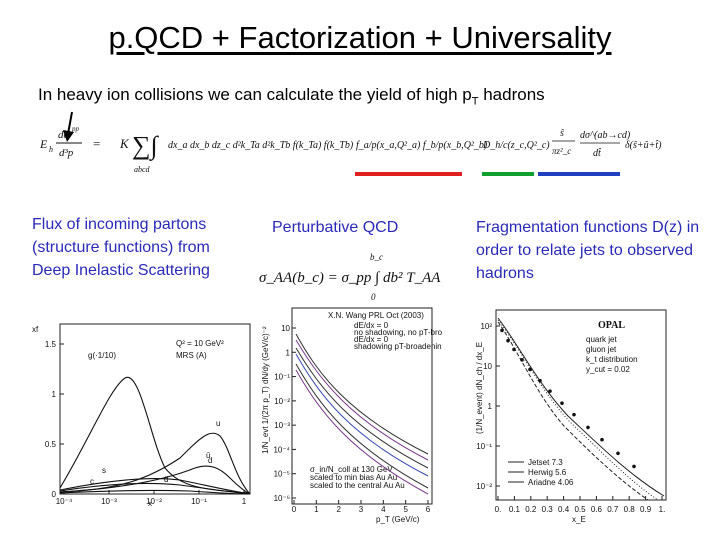 The image size is (720, 540). Describe the element at coordinates (104, 470) in the screenshot. I see `pdf-label-s: s` at that location.